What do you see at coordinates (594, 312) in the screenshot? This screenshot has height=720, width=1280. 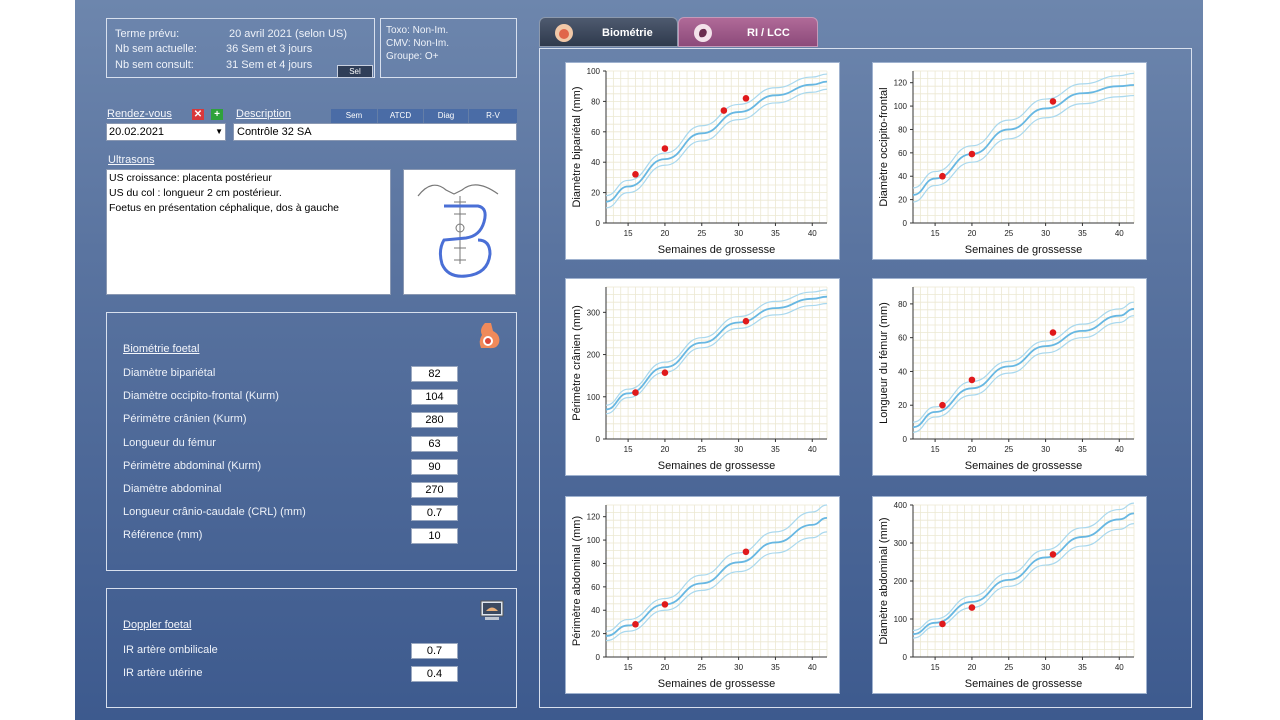 I see `y-tick-label: 300` at bounding box center [594, 312].